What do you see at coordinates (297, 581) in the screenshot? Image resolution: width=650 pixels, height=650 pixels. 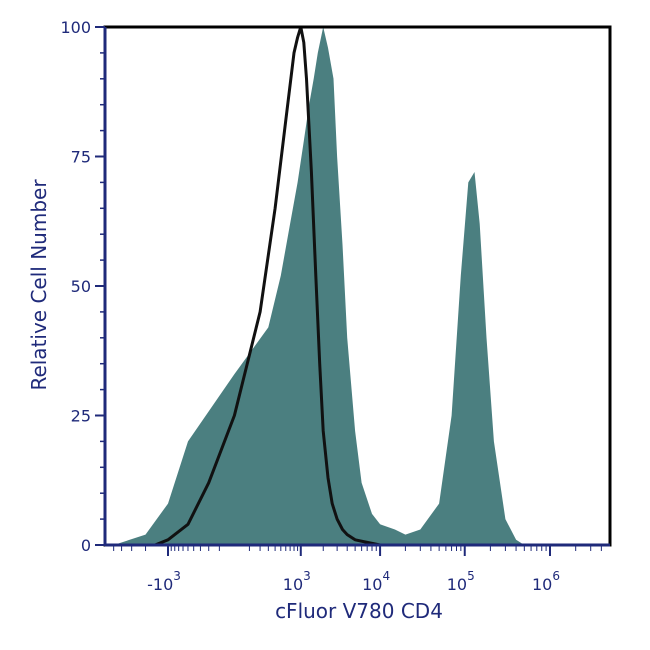 I see `x-tick-label: 10³` at bounding box center [297, 581].